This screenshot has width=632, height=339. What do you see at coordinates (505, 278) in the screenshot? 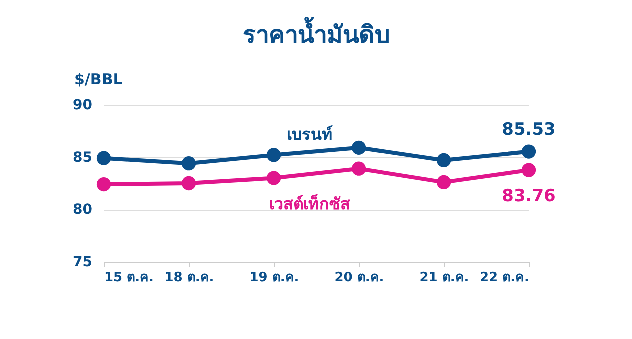
I see `x-tick-label: 22 ต.ค.` at bounding box center [505, 278].